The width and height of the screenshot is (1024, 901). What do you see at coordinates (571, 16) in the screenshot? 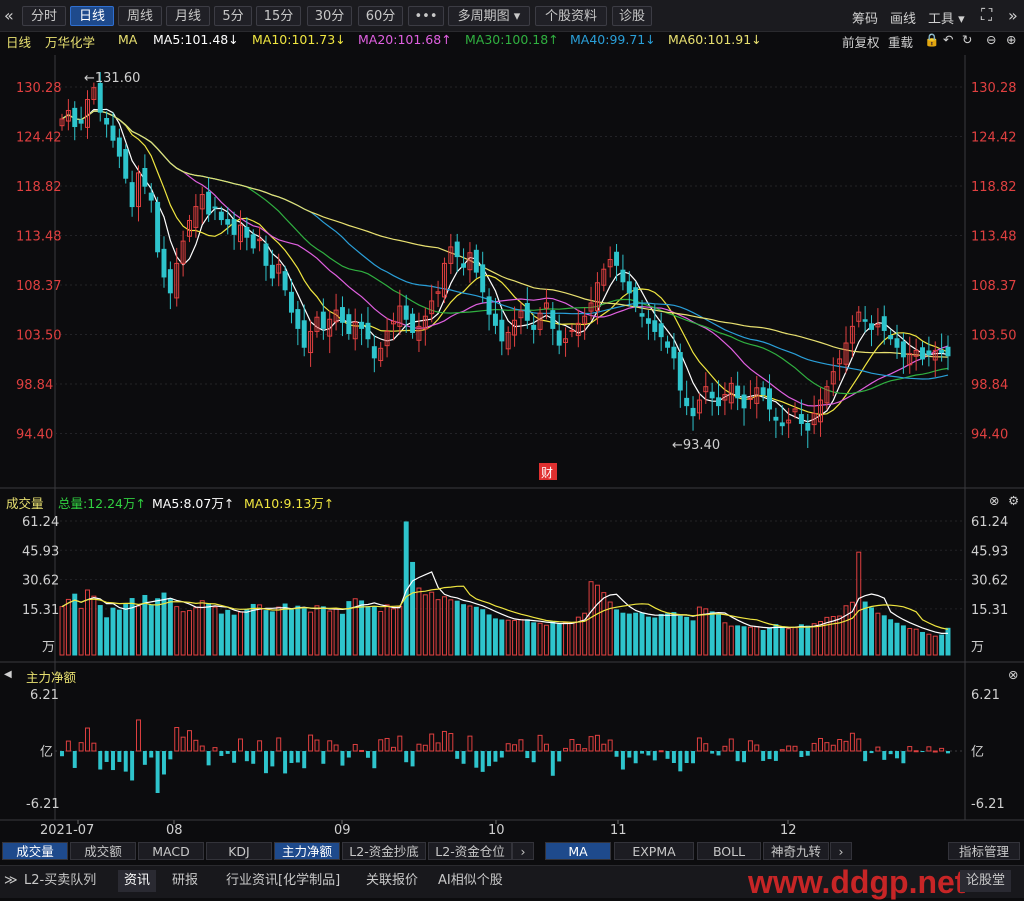
I see `period-tab-10: 个股资料` at bounding box center [571, 16].